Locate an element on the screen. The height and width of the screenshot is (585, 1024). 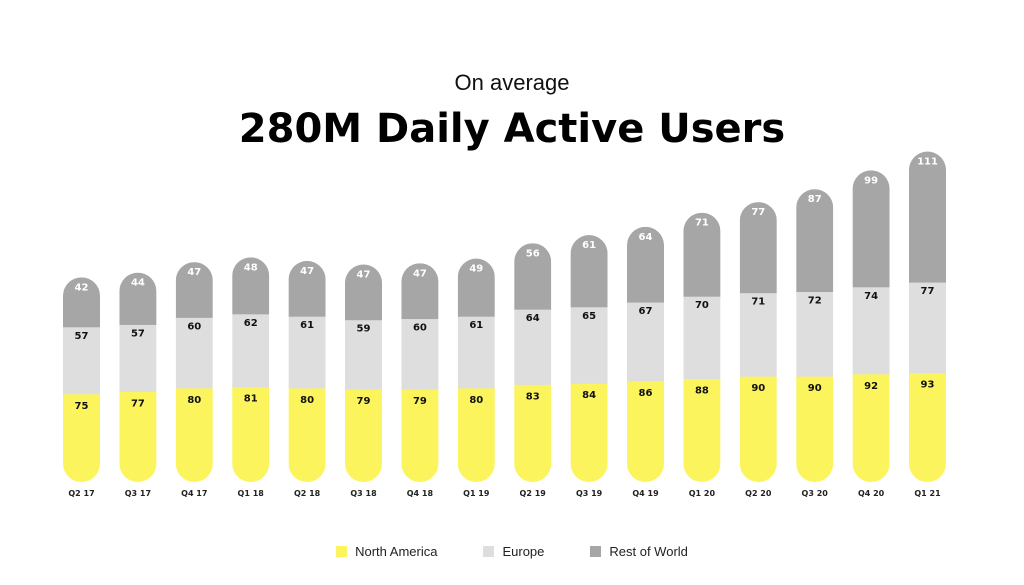
x-tick-label-q1-21: Q1 21 is located at coordinates (927, 493).